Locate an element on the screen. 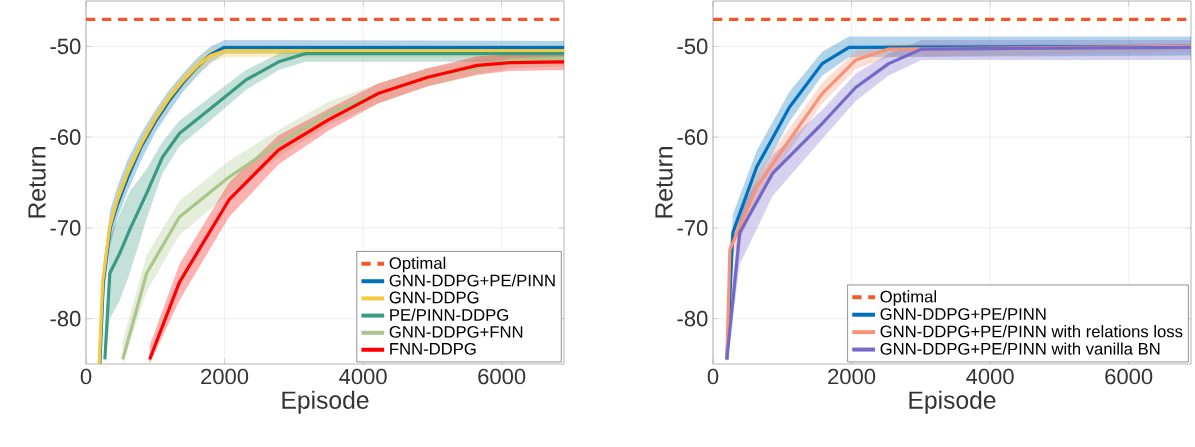 This screenshot has height=447, width=1195. legend-label: FNN-DDPG is located at coordinates (433, 348).